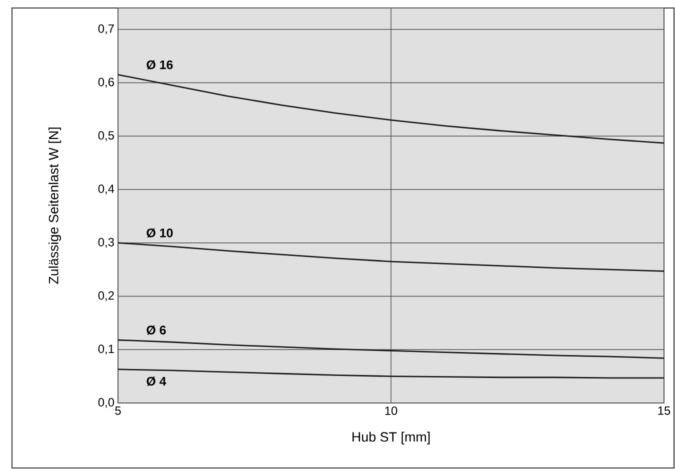 This screenshot has width=675, height=472. What do you see at coordinates (391, 438) in the screenshot?
I see `x-axis-title: Hub ST [mm]` at bounding box center [391, 438].